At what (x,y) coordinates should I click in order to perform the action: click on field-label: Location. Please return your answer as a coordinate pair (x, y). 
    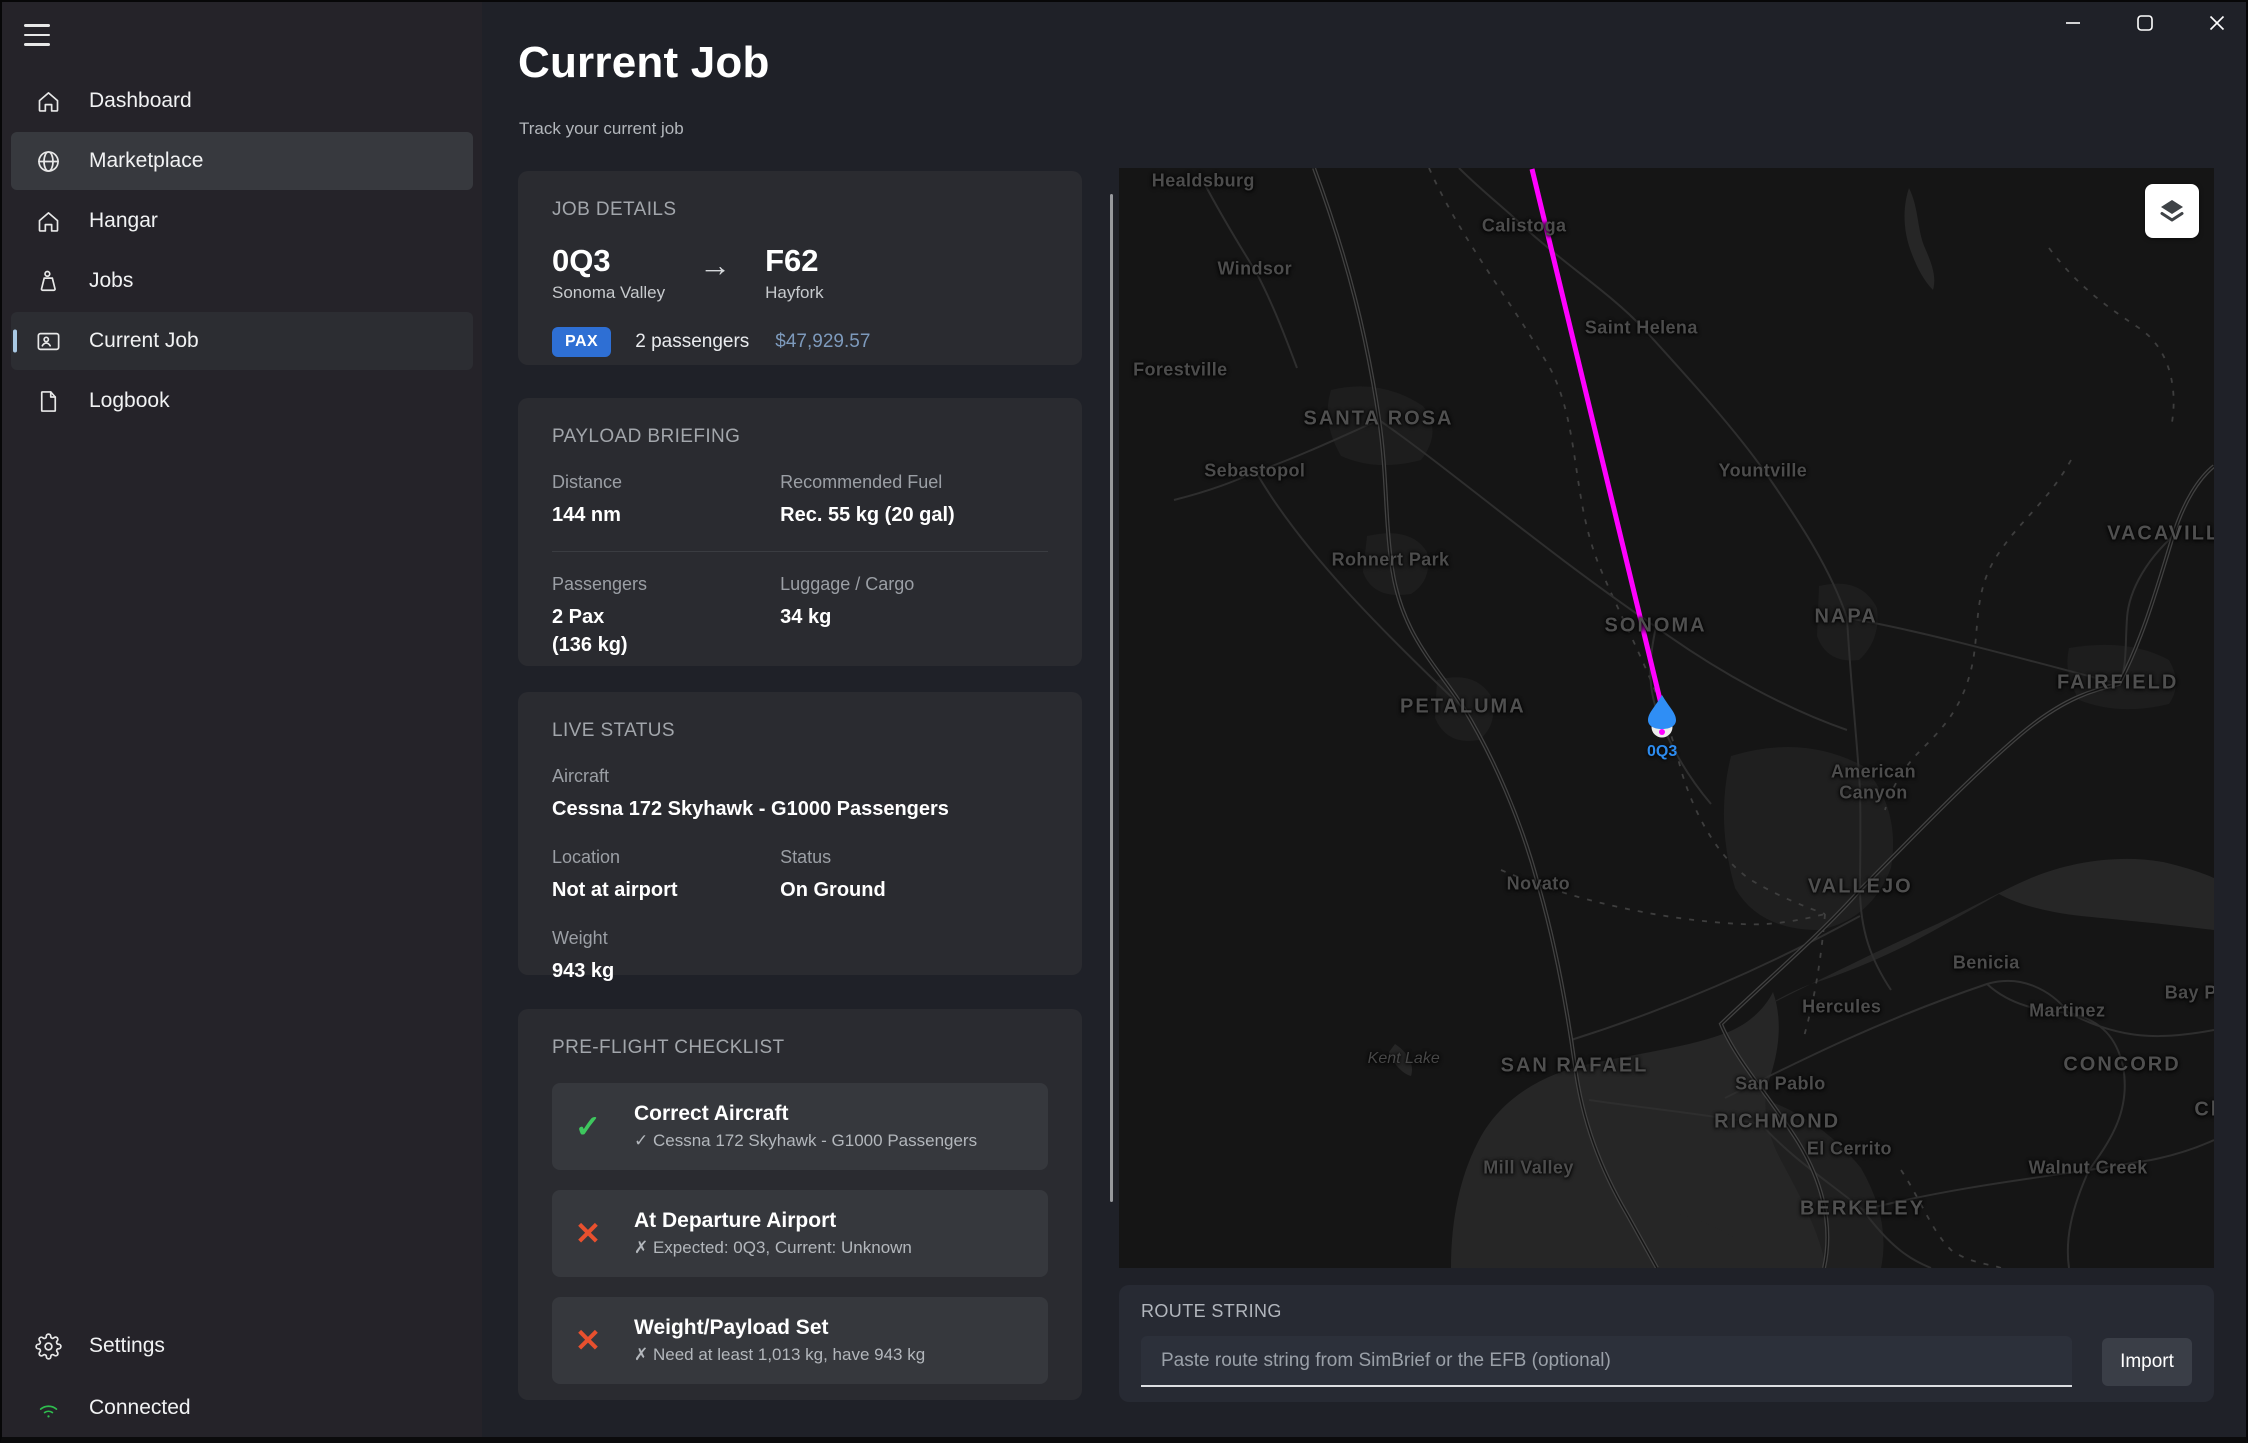
    Looking at the image, I should click on (586, 857).